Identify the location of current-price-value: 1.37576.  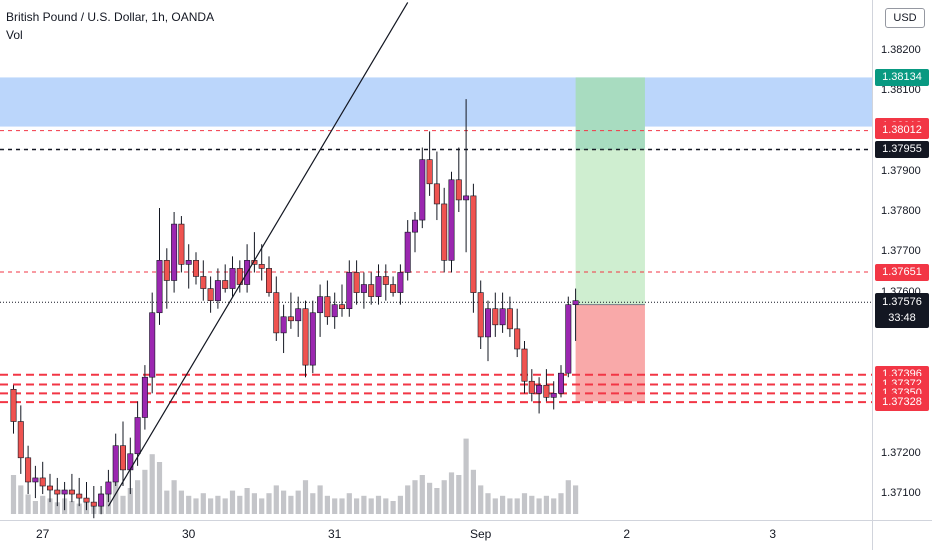
(902, 302).